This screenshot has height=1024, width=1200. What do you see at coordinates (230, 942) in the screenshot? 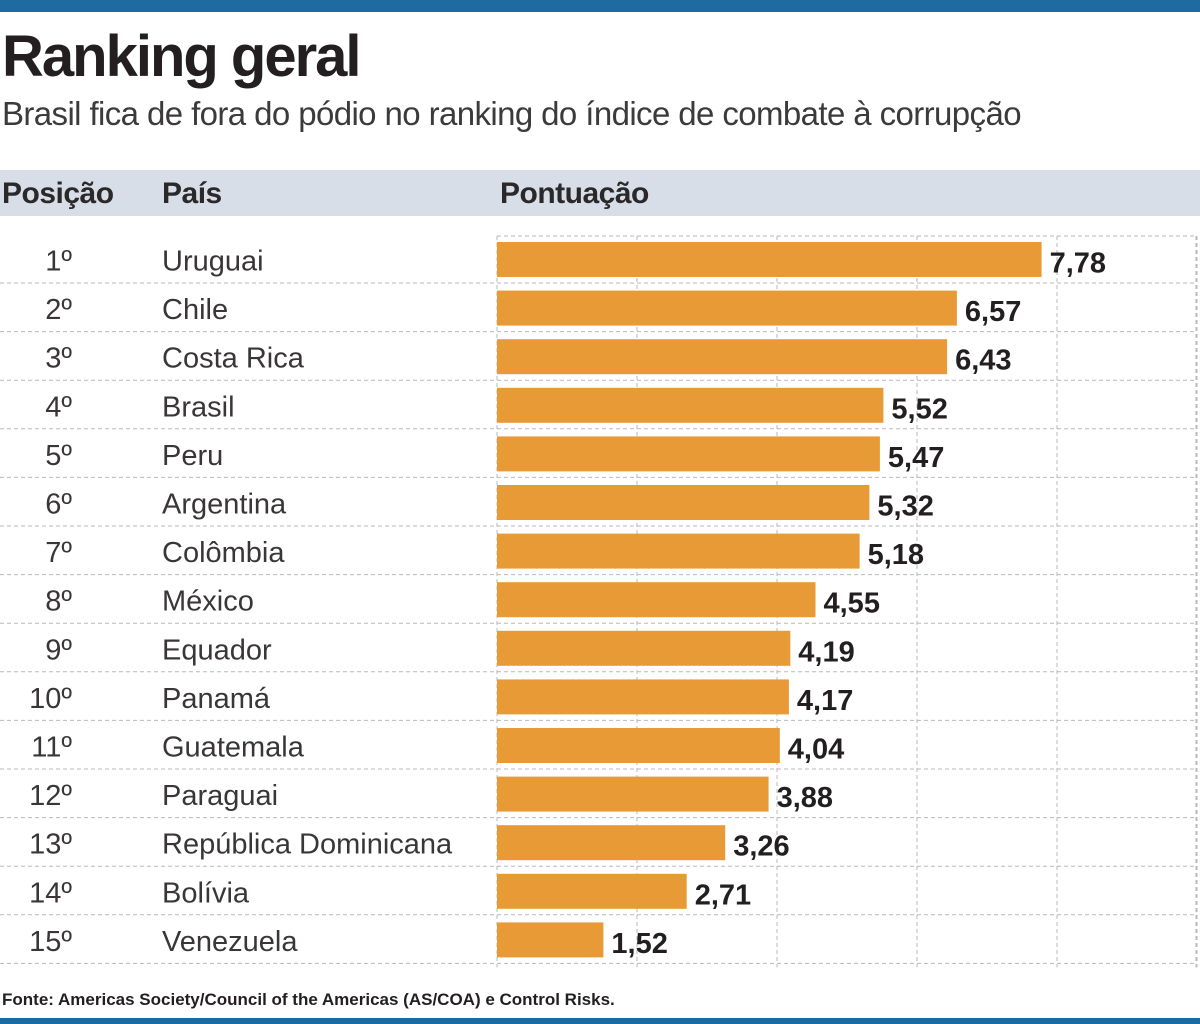
I see `country-label: Venezuela` at bounding box center [230, 942].